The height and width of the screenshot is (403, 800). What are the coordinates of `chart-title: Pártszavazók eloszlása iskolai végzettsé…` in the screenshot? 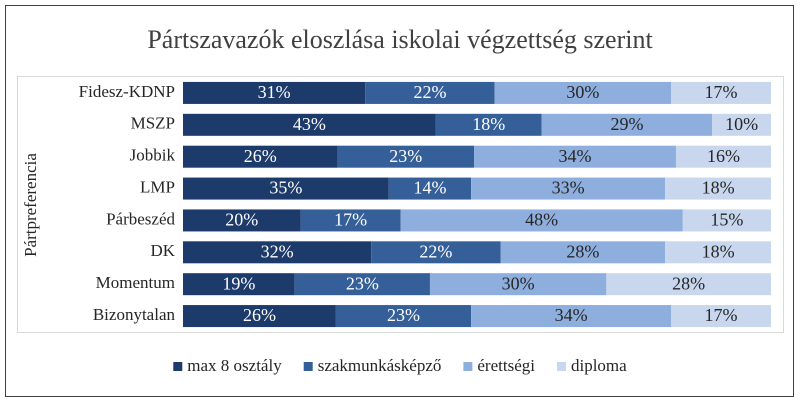 It's located at (400, 39).